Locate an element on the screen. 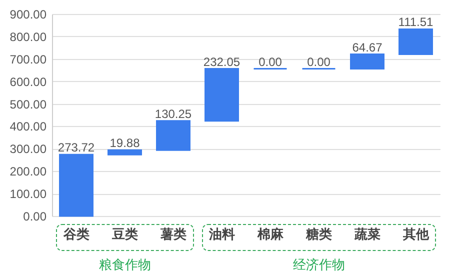 Image resolution: width=450 pixels, height=280 pixels. data-label: 64.67 is located at coordinates (367, 47).